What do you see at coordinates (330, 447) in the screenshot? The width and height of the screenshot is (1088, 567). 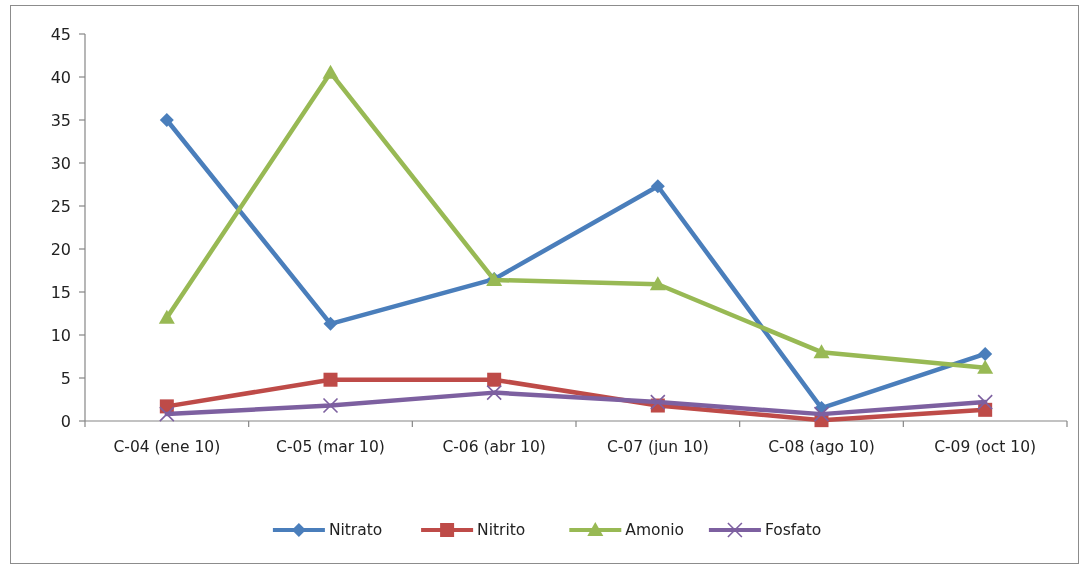 I see `x-tick-label: C-05 (mar 10)` at bounding box center [330, 447].